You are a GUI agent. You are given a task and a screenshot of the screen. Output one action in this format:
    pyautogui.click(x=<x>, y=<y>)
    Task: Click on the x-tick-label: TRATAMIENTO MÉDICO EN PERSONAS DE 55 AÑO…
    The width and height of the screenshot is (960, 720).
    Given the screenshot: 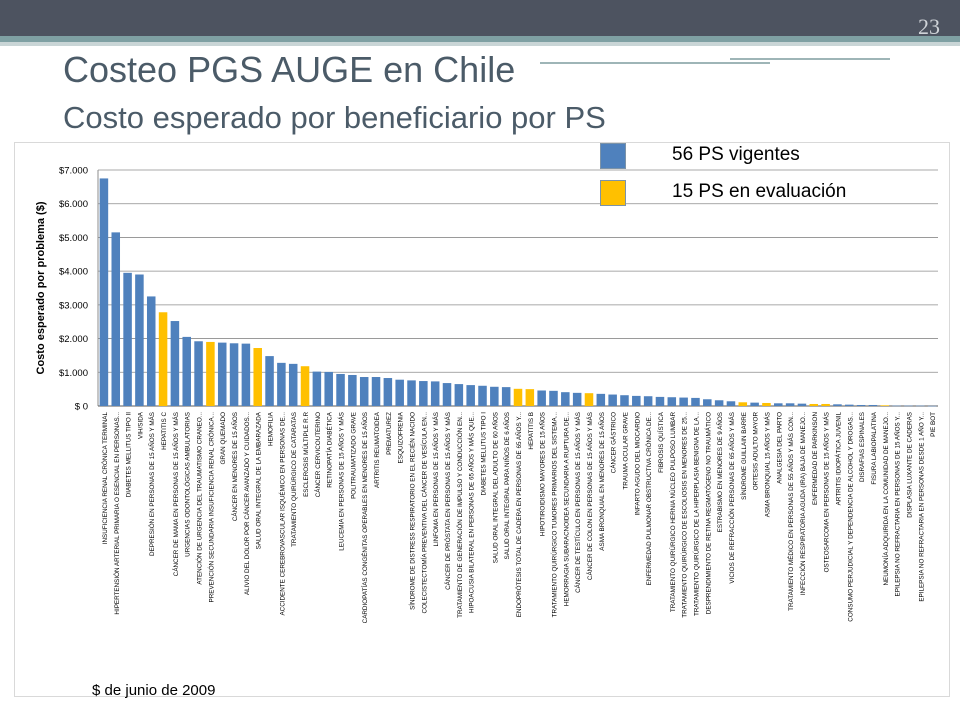 What is the action you would take?
    pyautogui.click(x=790, y=511)
    